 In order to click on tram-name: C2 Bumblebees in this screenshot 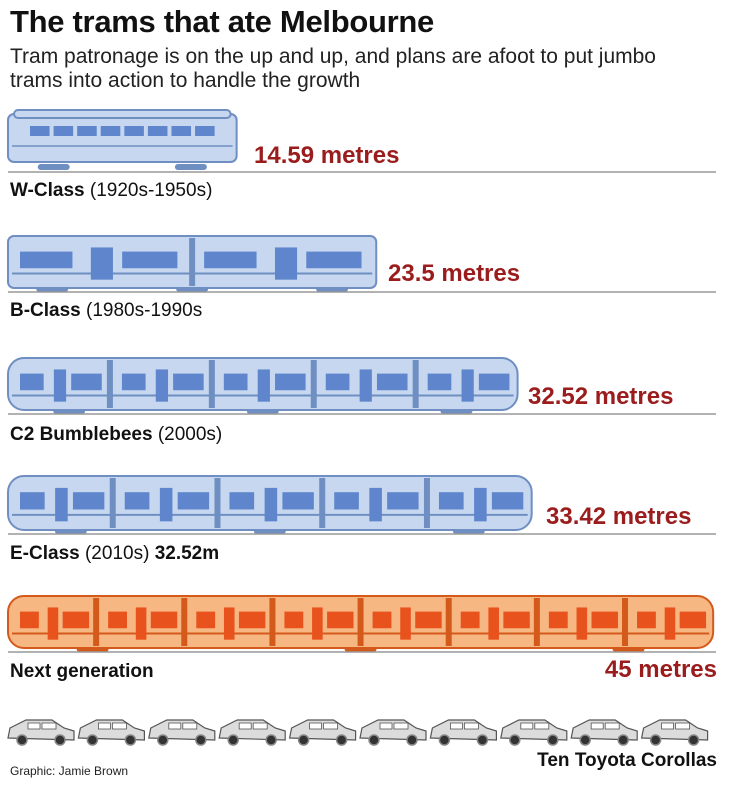, I will do `click(81, 434)`.